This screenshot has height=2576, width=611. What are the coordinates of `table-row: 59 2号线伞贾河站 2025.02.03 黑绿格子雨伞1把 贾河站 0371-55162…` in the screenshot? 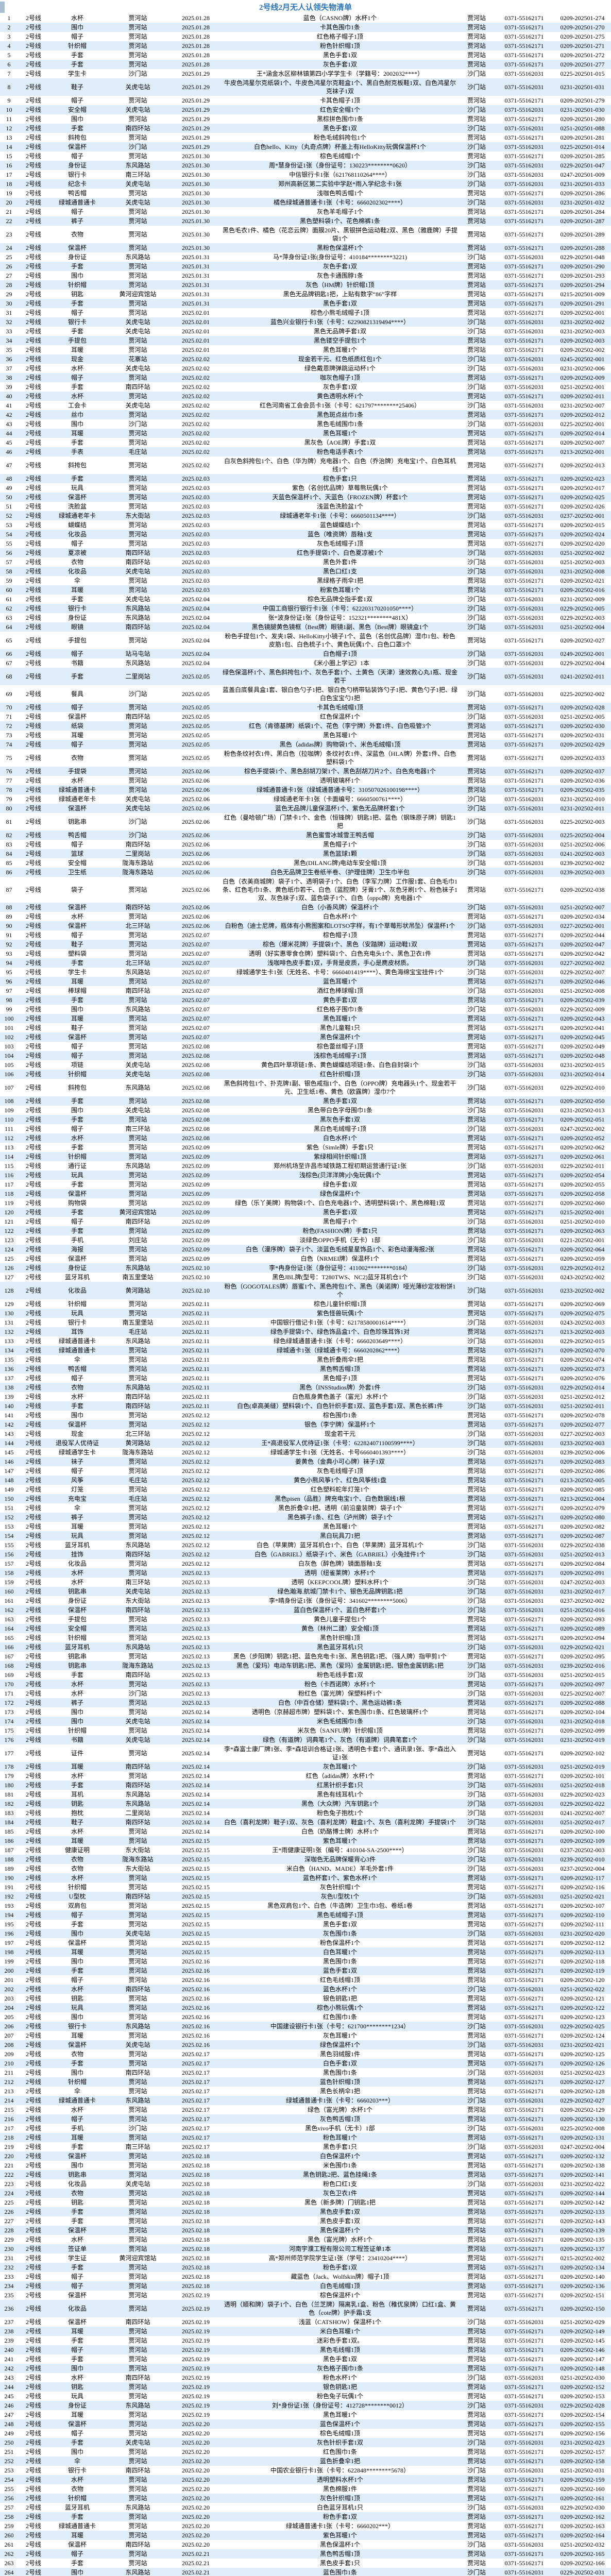 It's located at (305, 581).